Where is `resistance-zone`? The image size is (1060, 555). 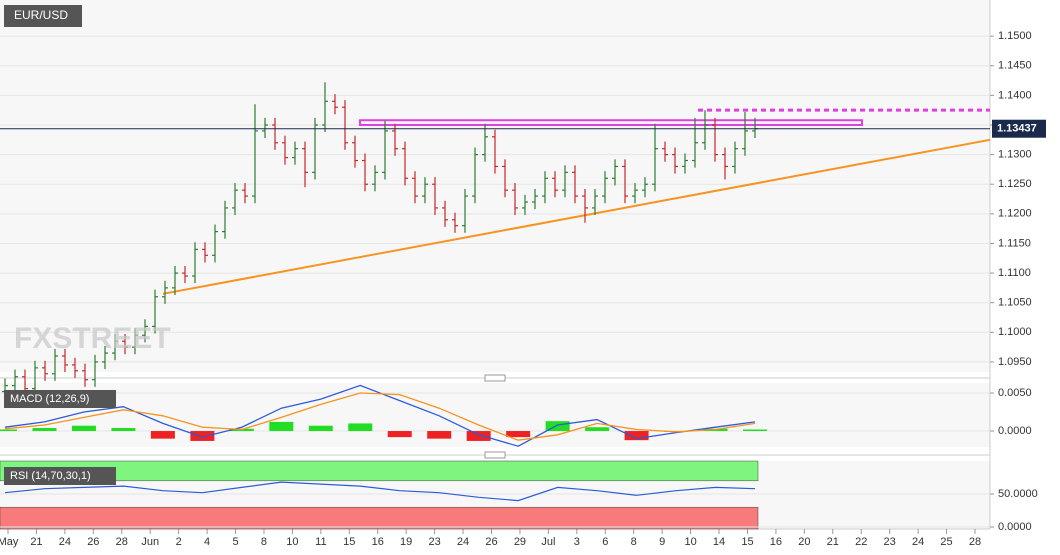
resistance-zone is located at coordinates (611, 122).